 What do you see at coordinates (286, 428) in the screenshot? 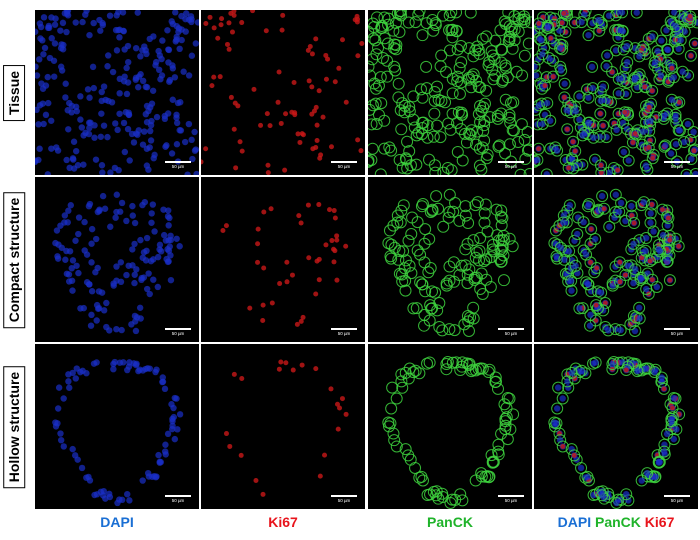
I see `micrograph-image` at bounding box center [286, 428].